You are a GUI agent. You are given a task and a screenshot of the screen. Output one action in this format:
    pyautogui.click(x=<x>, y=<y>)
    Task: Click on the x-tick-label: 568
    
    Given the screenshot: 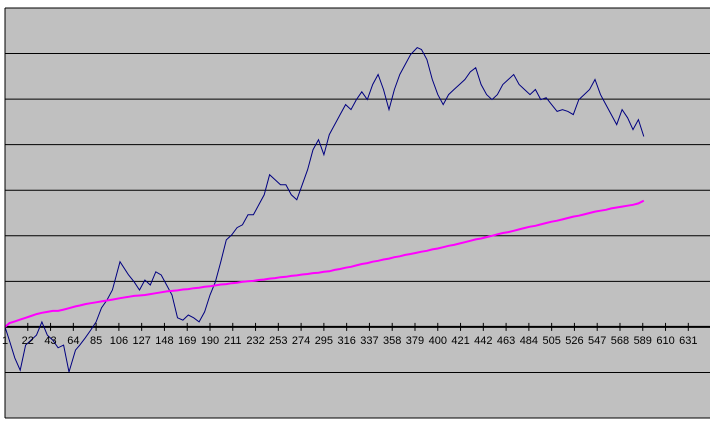 What is the action you would take?
    pyautogui.click(x=620, y=341)
    